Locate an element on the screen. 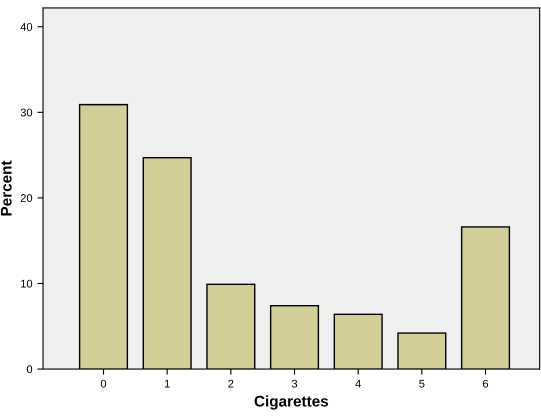  x-tick-label: 0 is located at coordinates (103, 384).